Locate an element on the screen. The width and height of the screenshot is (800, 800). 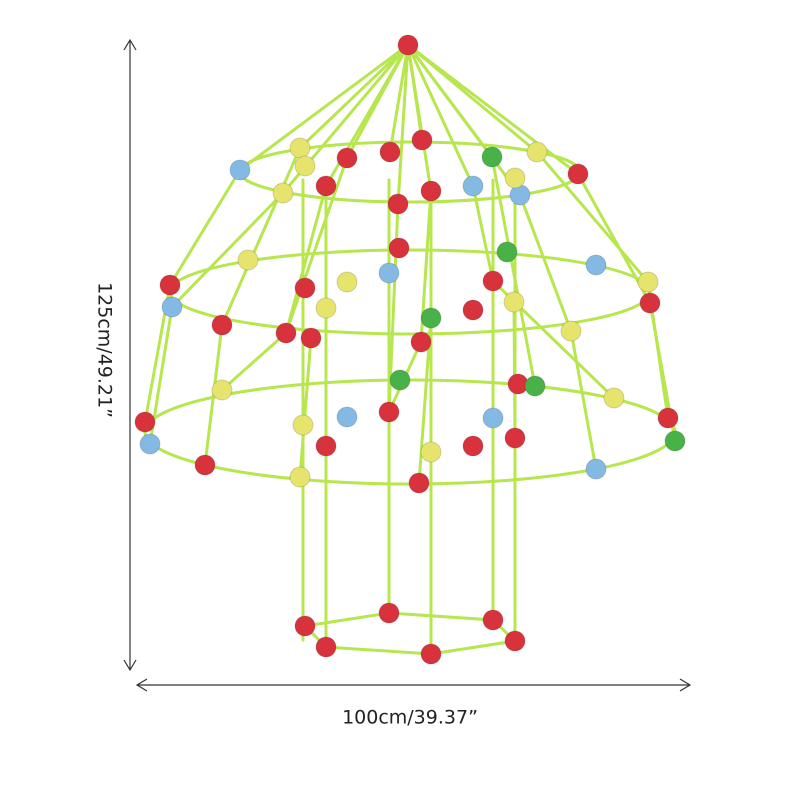
width-label: 100cm/39.37” is located at coordinates (410, 718).